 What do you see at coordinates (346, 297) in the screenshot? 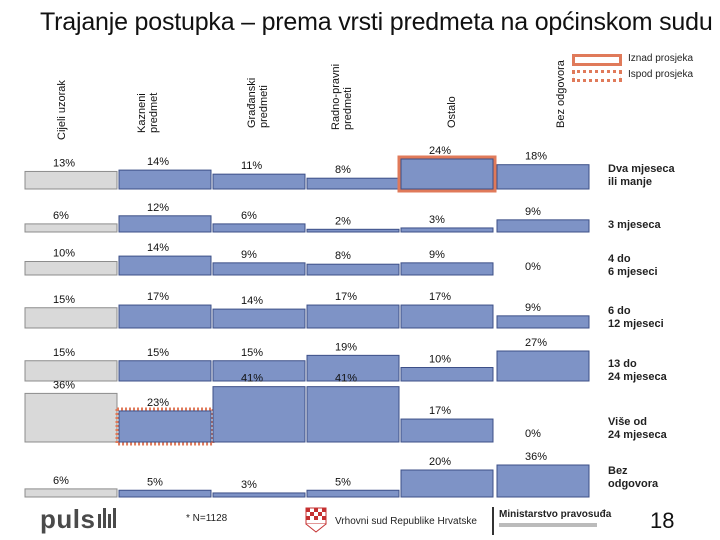
I see `data-label-3-3: 17%` at bounding box center [346, 297].